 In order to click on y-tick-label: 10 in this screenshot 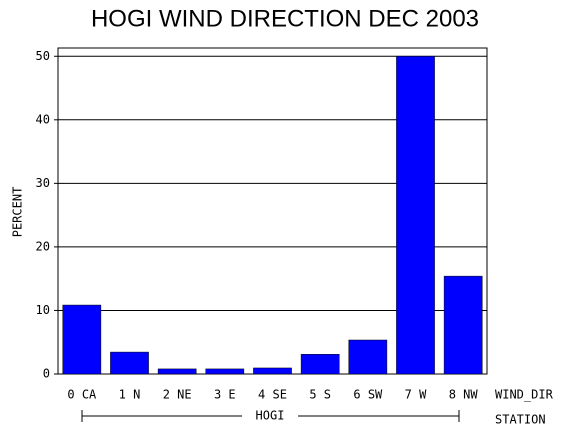, I will do `click(43, 310)`.